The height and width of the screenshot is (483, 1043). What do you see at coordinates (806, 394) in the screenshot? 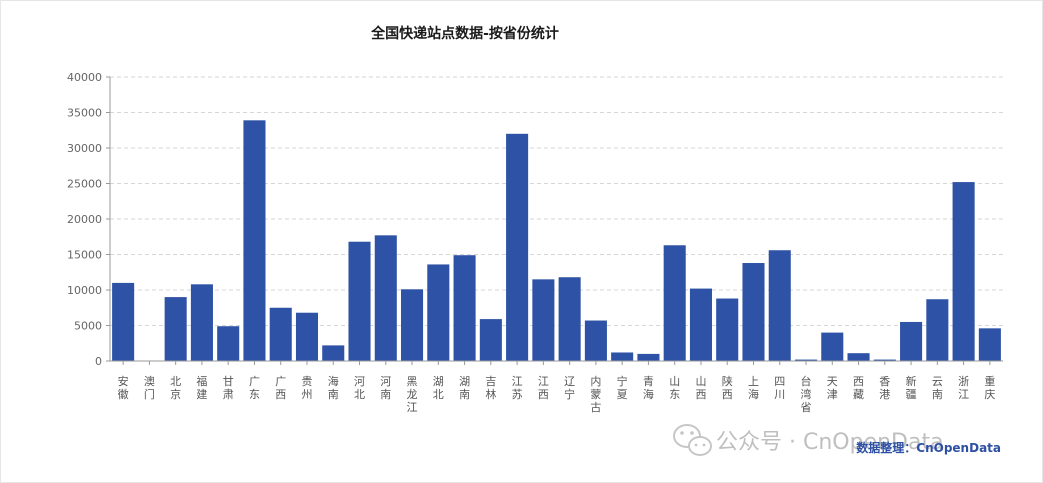
I see `x-tick-label: 台湾省` at bounding box center [806, 394].